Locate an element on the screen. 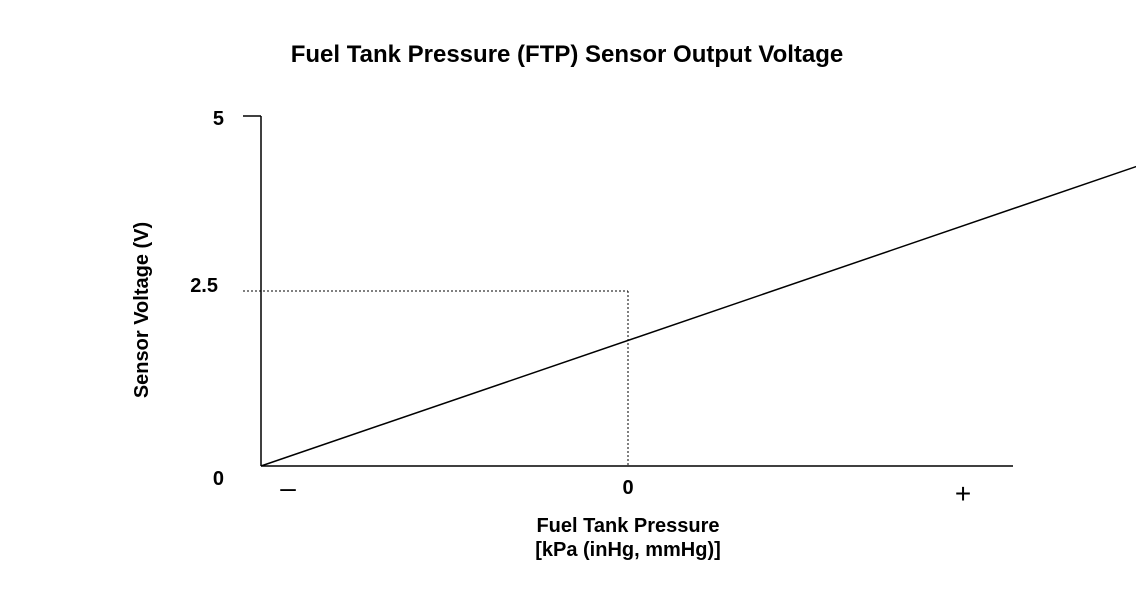  y-tick-label-0: 0 is located at coordinates (218, 479).